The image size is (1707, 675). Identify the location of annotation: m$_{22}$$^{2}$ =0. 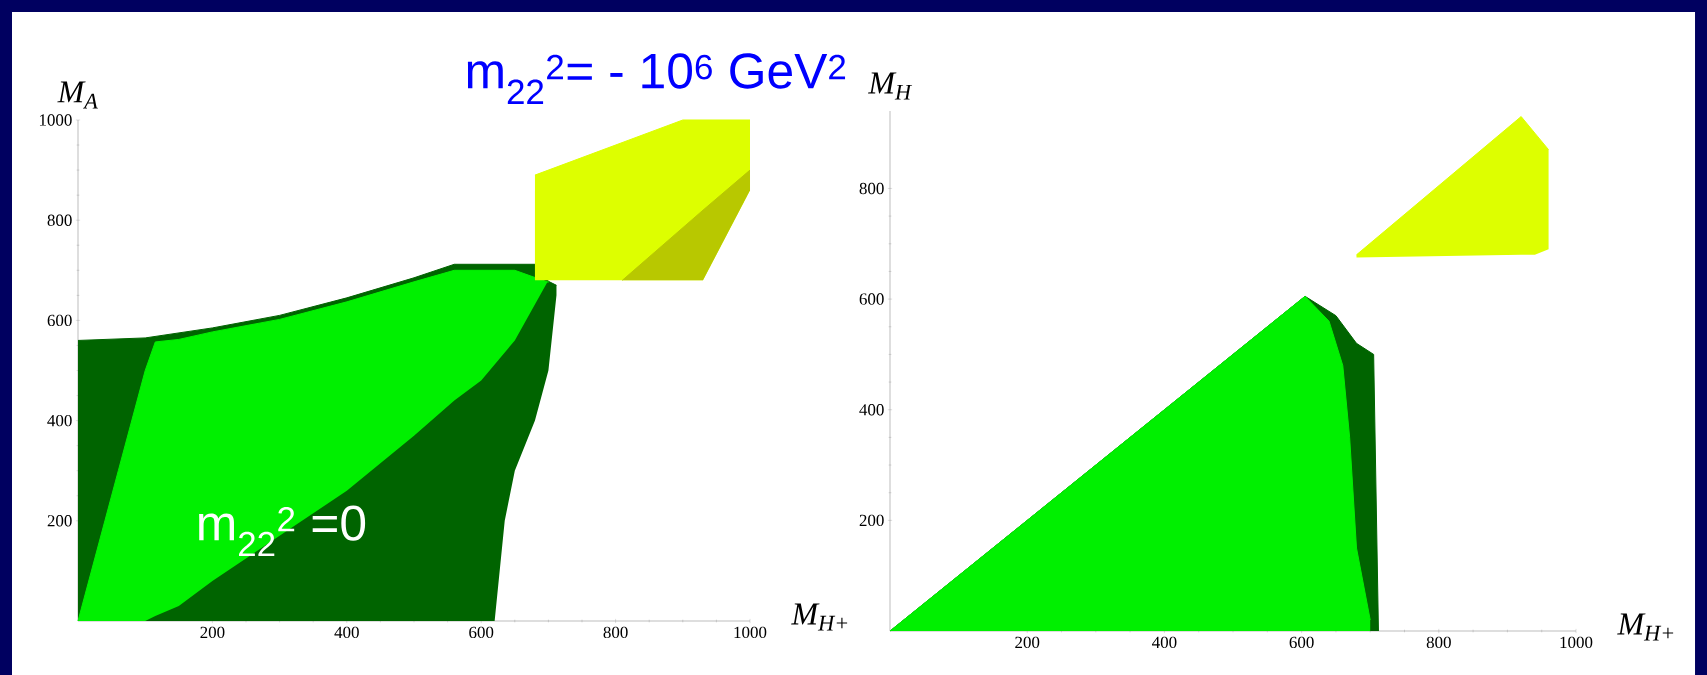
(282, 531).